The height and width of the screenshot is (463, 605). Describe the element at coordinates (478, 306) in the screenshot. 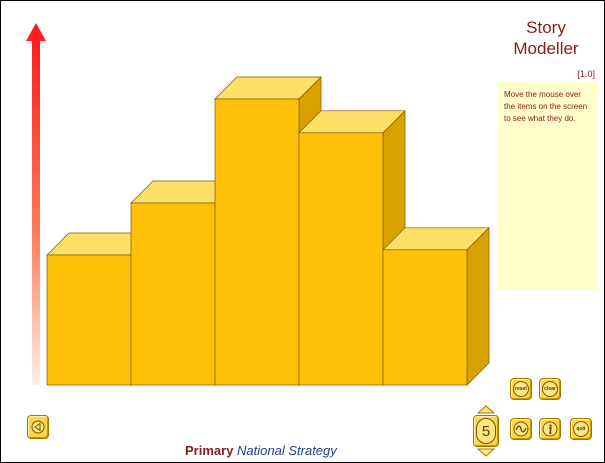

I see `bar-5-side` at that location.